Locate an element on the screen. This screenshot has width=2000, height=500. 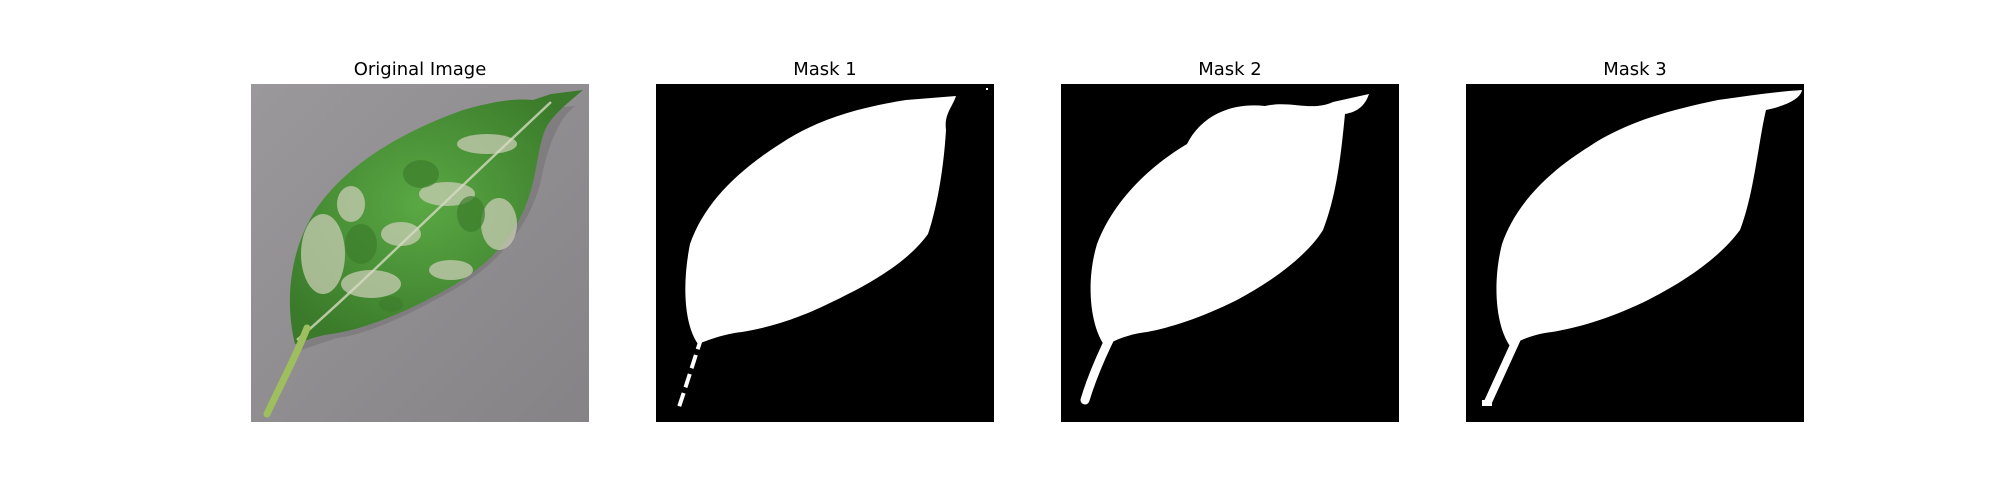
blight-patches is located at coordinates (409, 216).